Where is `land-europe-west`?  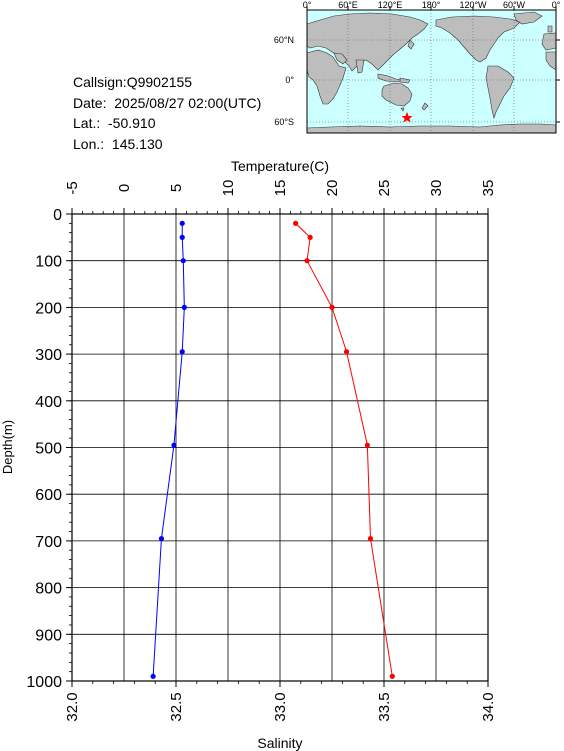 land-europe-west is located at coordinates (549, 41).